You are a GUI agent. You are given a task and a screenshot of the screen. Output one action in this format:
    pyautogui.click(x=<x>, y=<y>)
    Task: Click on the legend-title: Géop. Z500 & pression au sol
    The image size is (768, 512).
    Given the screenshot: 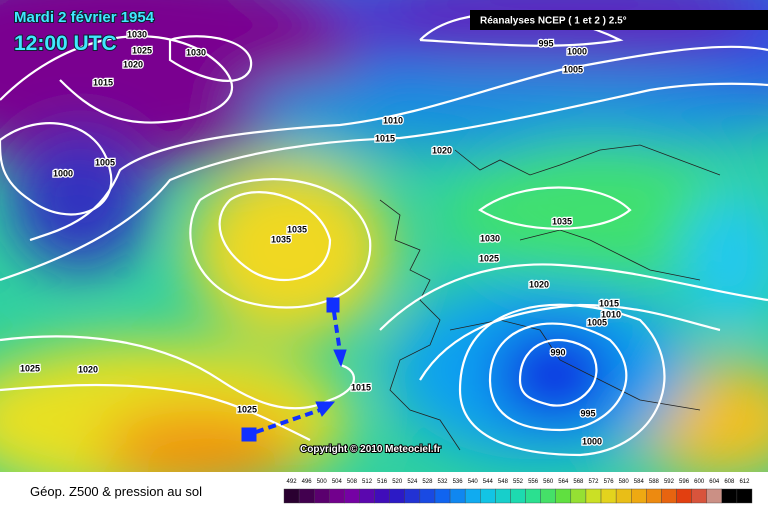 What is the action you would take?
    pyautogui.click(x=116, y=491)
    